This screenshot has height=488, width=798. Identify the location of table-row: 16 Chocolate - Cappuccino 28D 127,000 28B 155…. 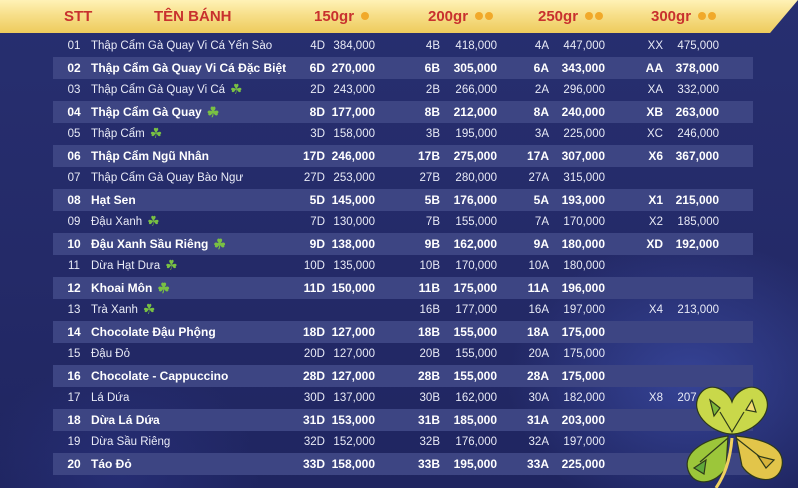
(403, 376).